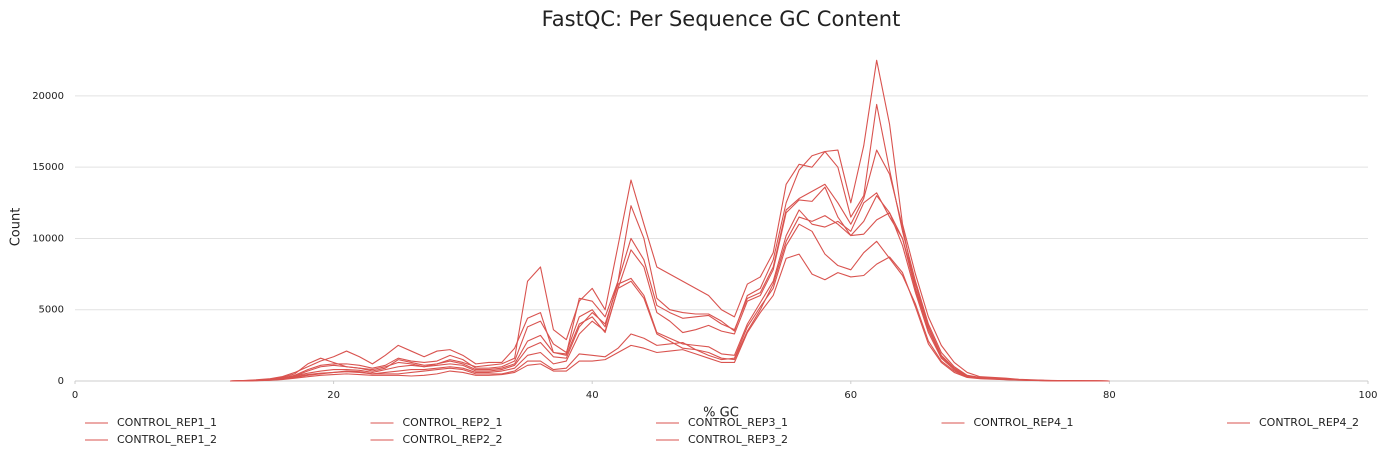 This screenshot has width=1390, height=460. Describe the element at coordinates (738, 422) in the screenshot. I see `legend-label: CONTROL_REP3_1` at that location.